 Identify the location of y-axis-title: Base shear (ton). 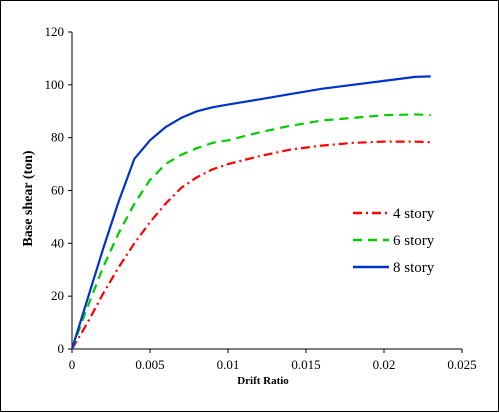
(28, 198).